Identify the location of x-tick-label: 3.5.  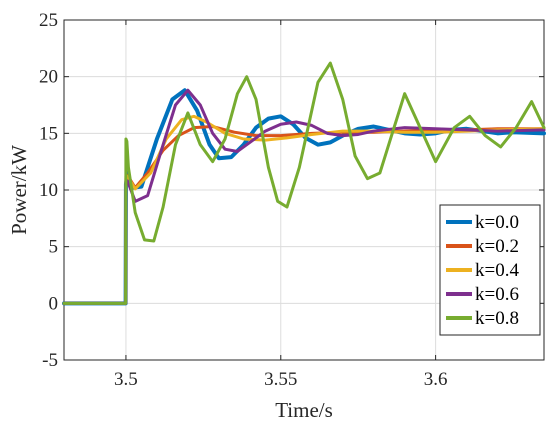
(126, 379).